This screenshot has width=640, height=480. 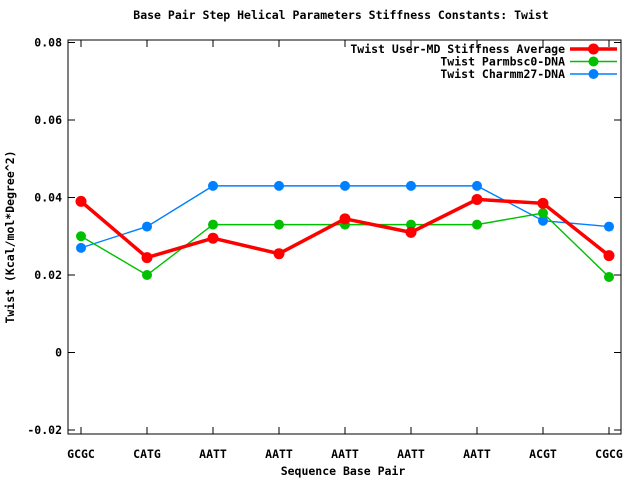 I want to click on y-tick-label: -0.02, so click(x=44, y=430).